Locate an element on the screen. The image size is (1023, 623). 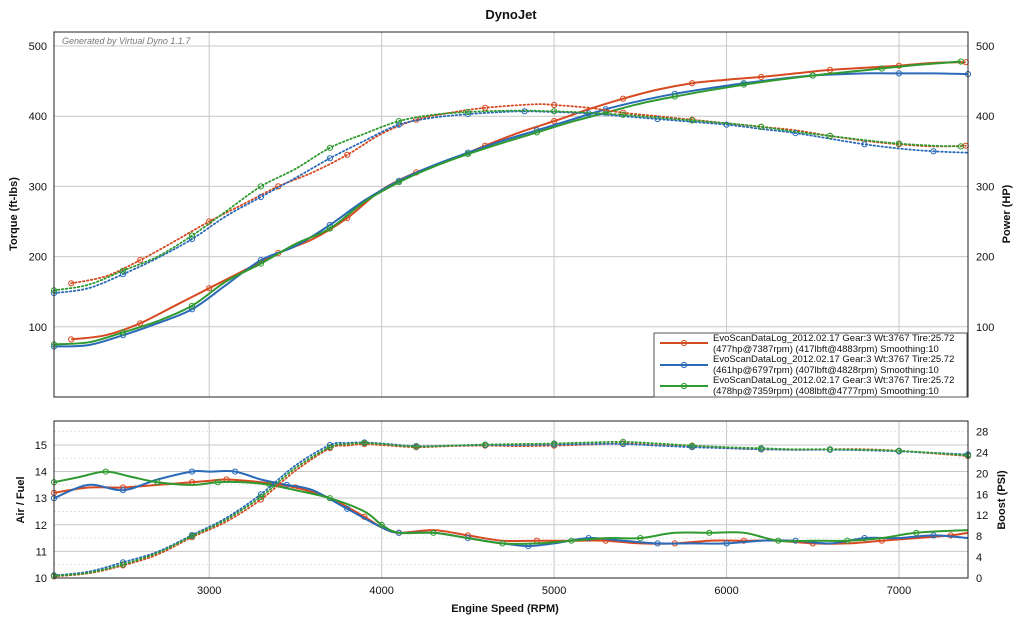
air-fuel-tick-label: 11 is located at coordinates (41, 552).